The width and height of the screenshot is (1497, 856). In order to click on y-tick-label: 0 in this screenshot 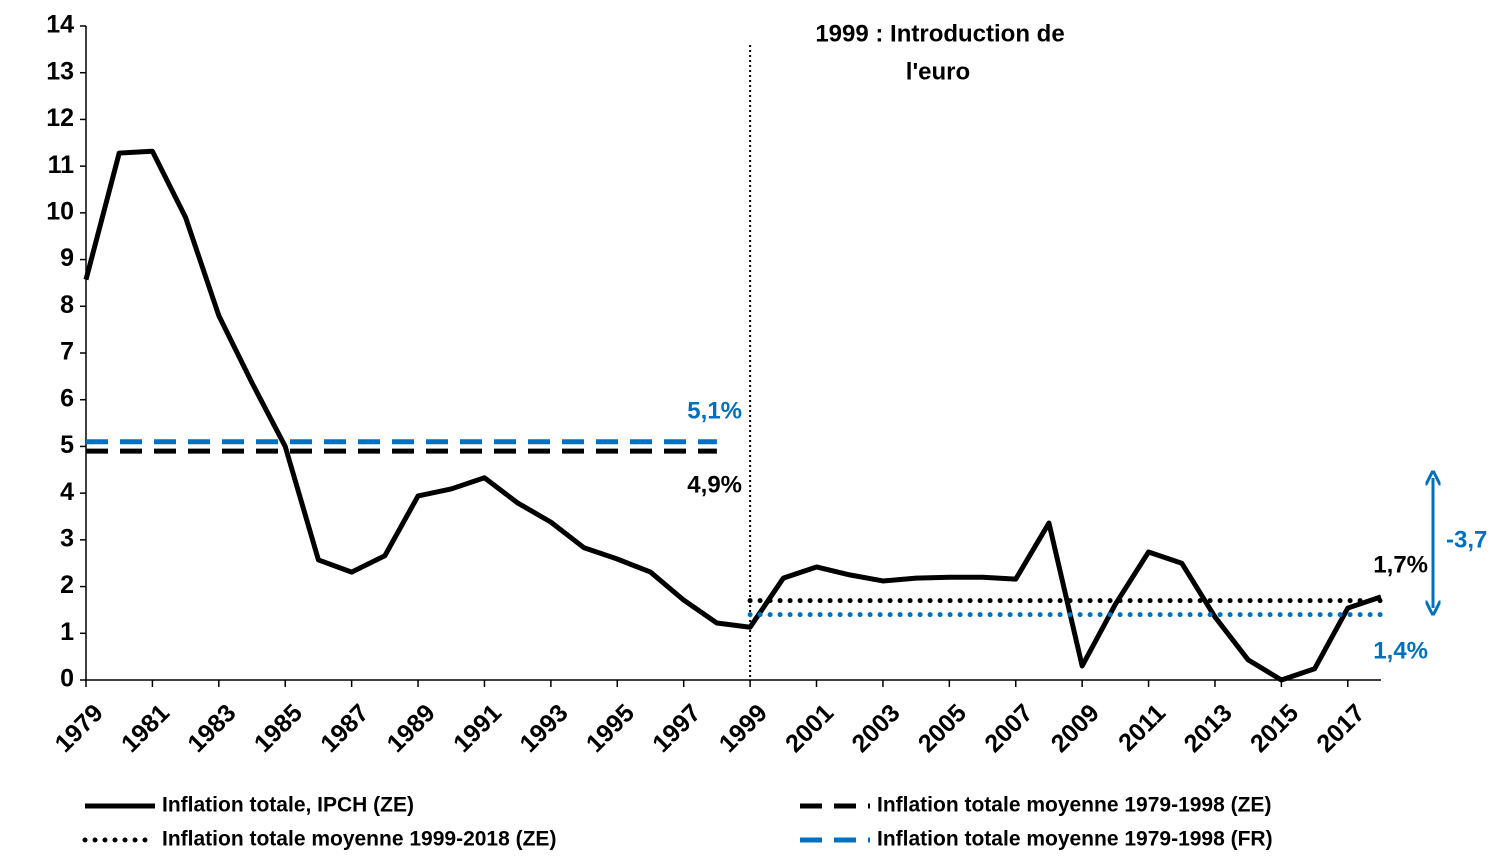, I will do `click(67, 679)`.